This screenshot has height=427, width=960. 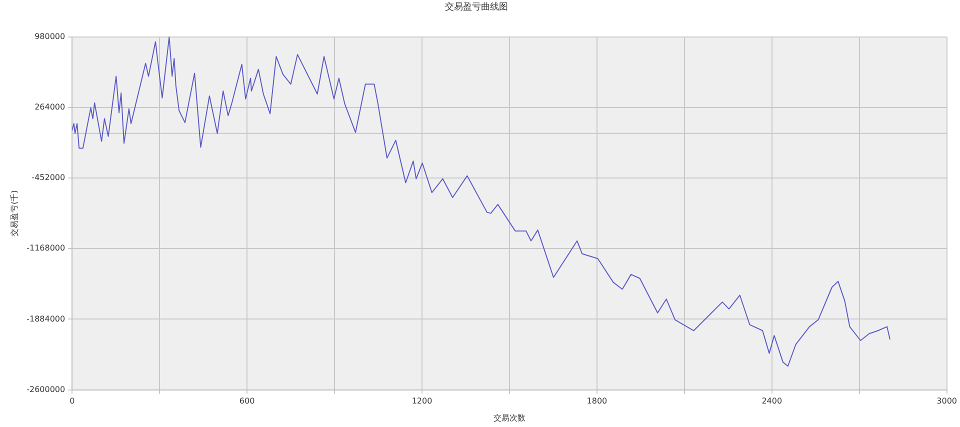 What do you see at coordinates (50, 107) in the screenshot?
I see `y-tick-label: 264000` at bounding box center [50, 107].